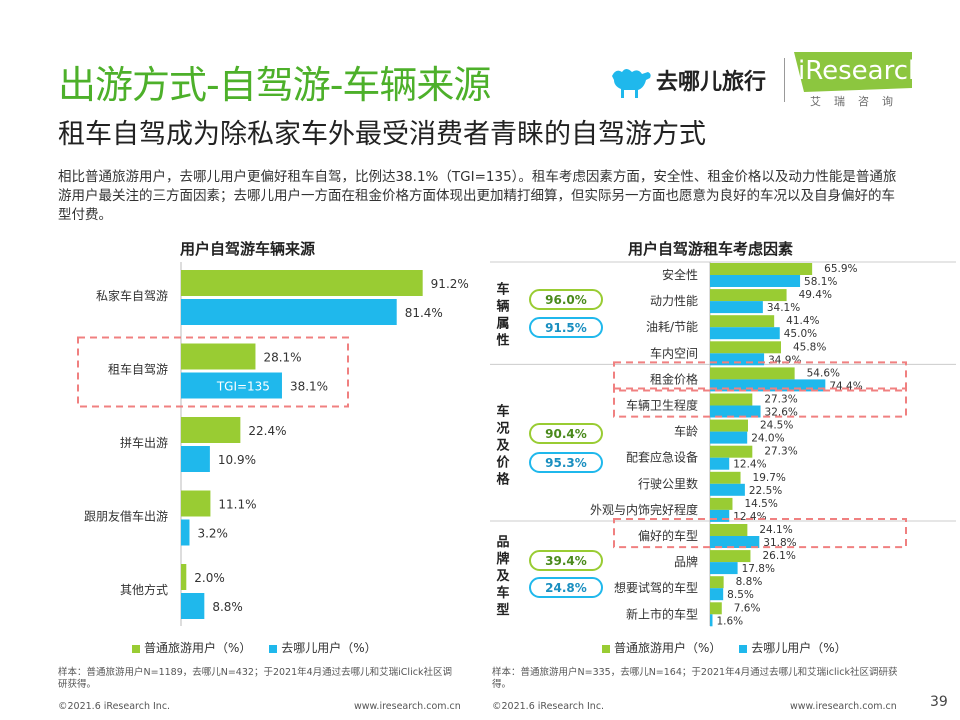 Image resolution: width=960 pixels, height=720 pixels. Describe the element at coordinates (267, 431) in the screenshot. I see `bar-value-label: 22.4%` at that location.